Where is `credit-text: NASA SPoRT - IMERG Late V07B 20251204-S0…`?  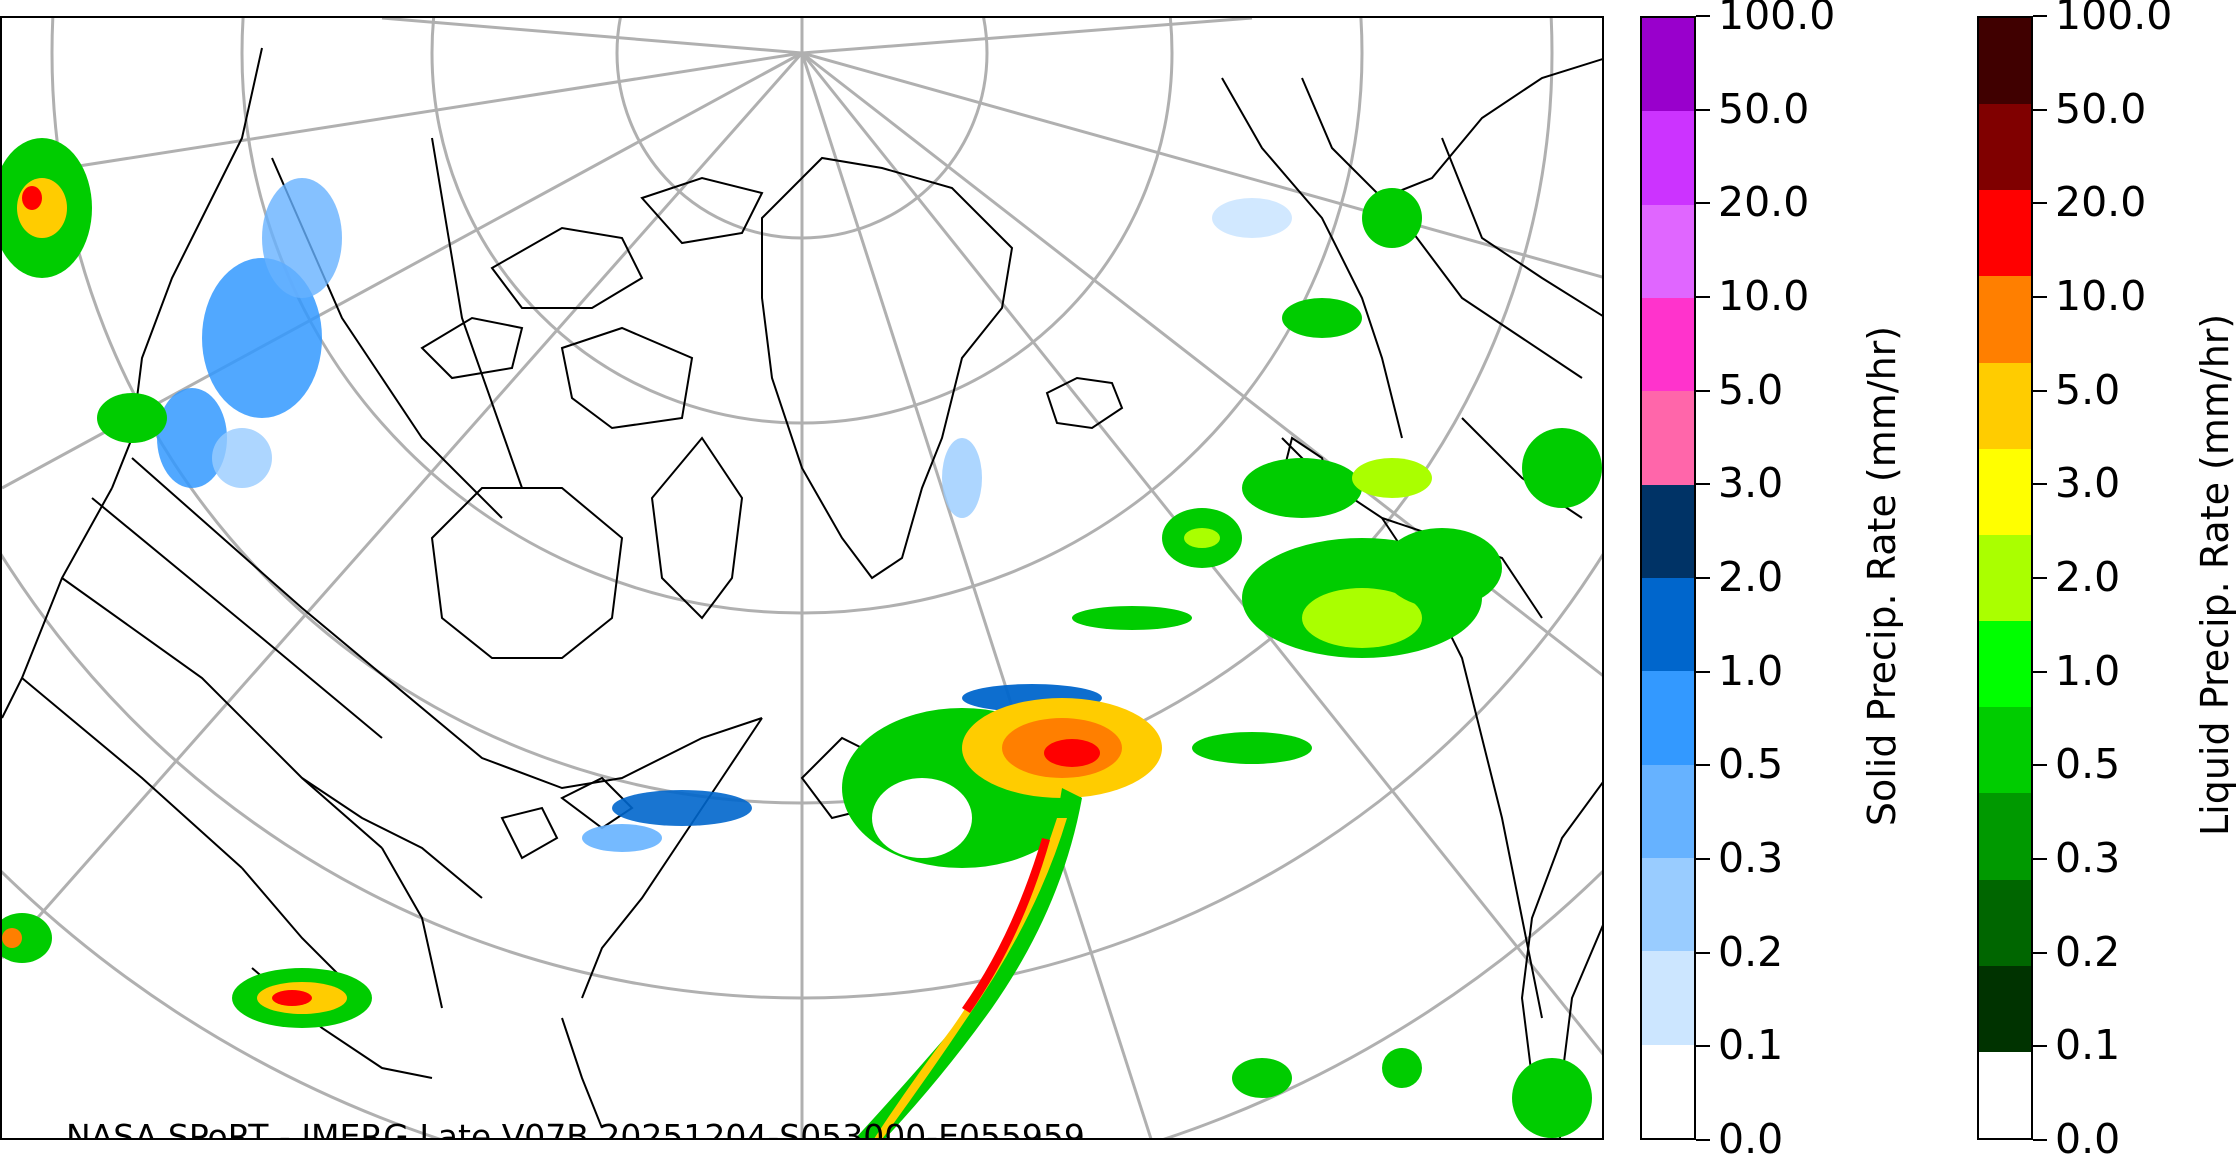 credit-text: NASA SPoRT - IMERG Late V07B 20251204-S0… is located at coordinates (575, 1128).